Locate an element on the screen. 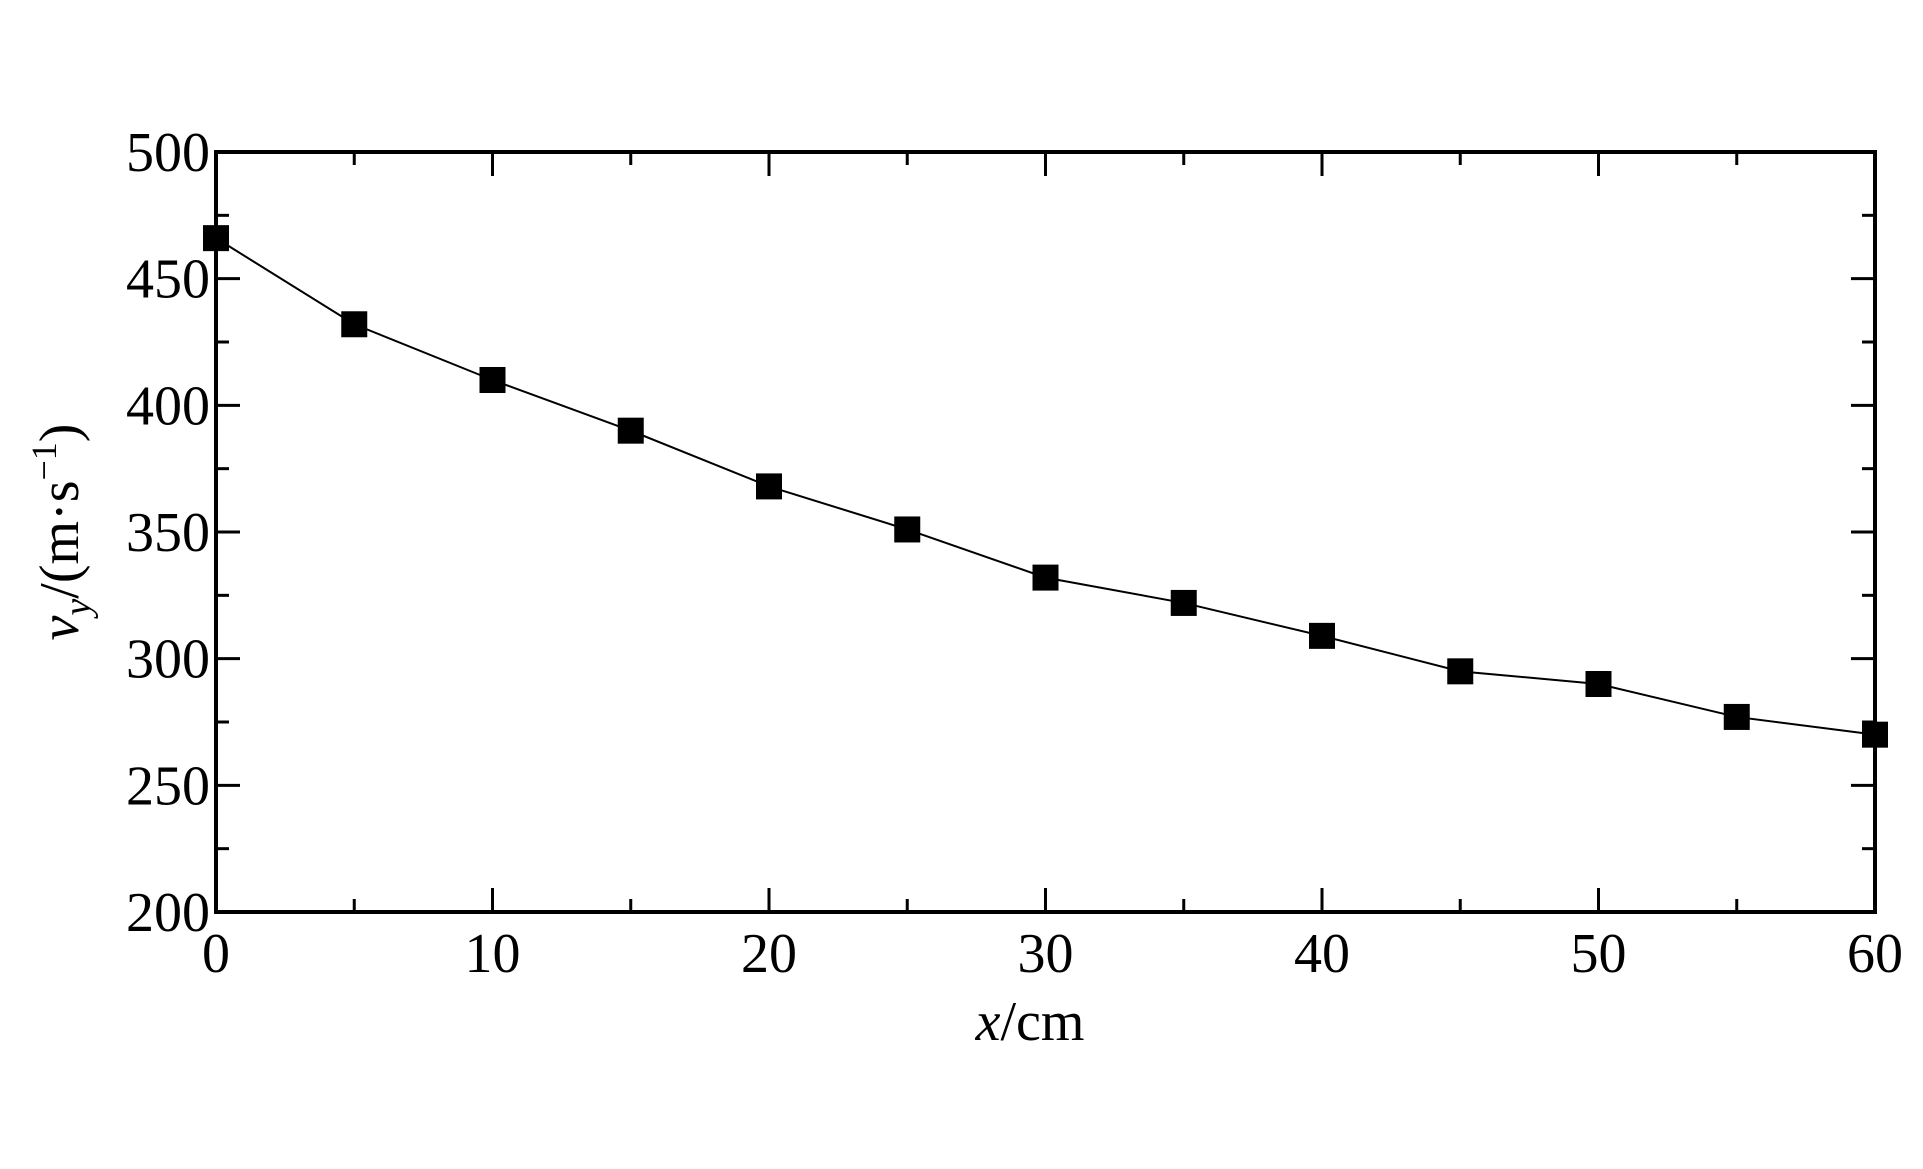 The height and width of the screenshot is (1169, 1923). y-tick-label: 450 is located at coordinates (168, 280).